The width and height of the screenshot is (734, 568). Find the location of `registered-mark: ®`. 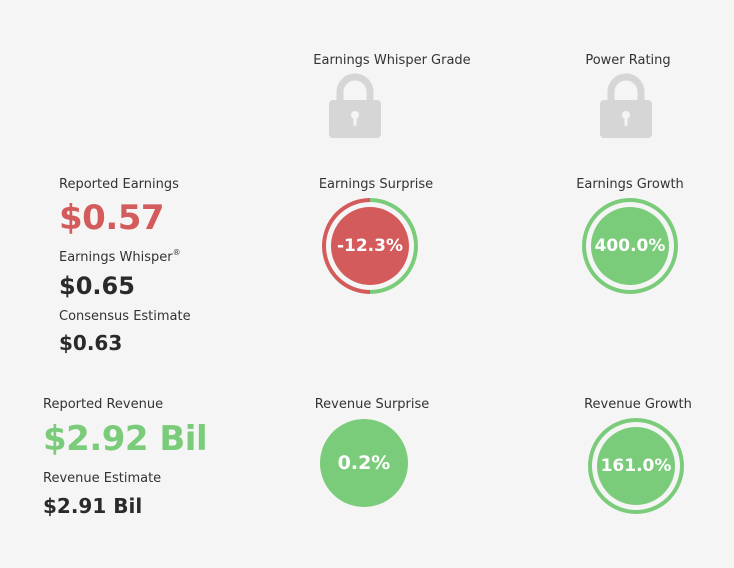

registered-mark: ® is located at coordinates (176, 252).